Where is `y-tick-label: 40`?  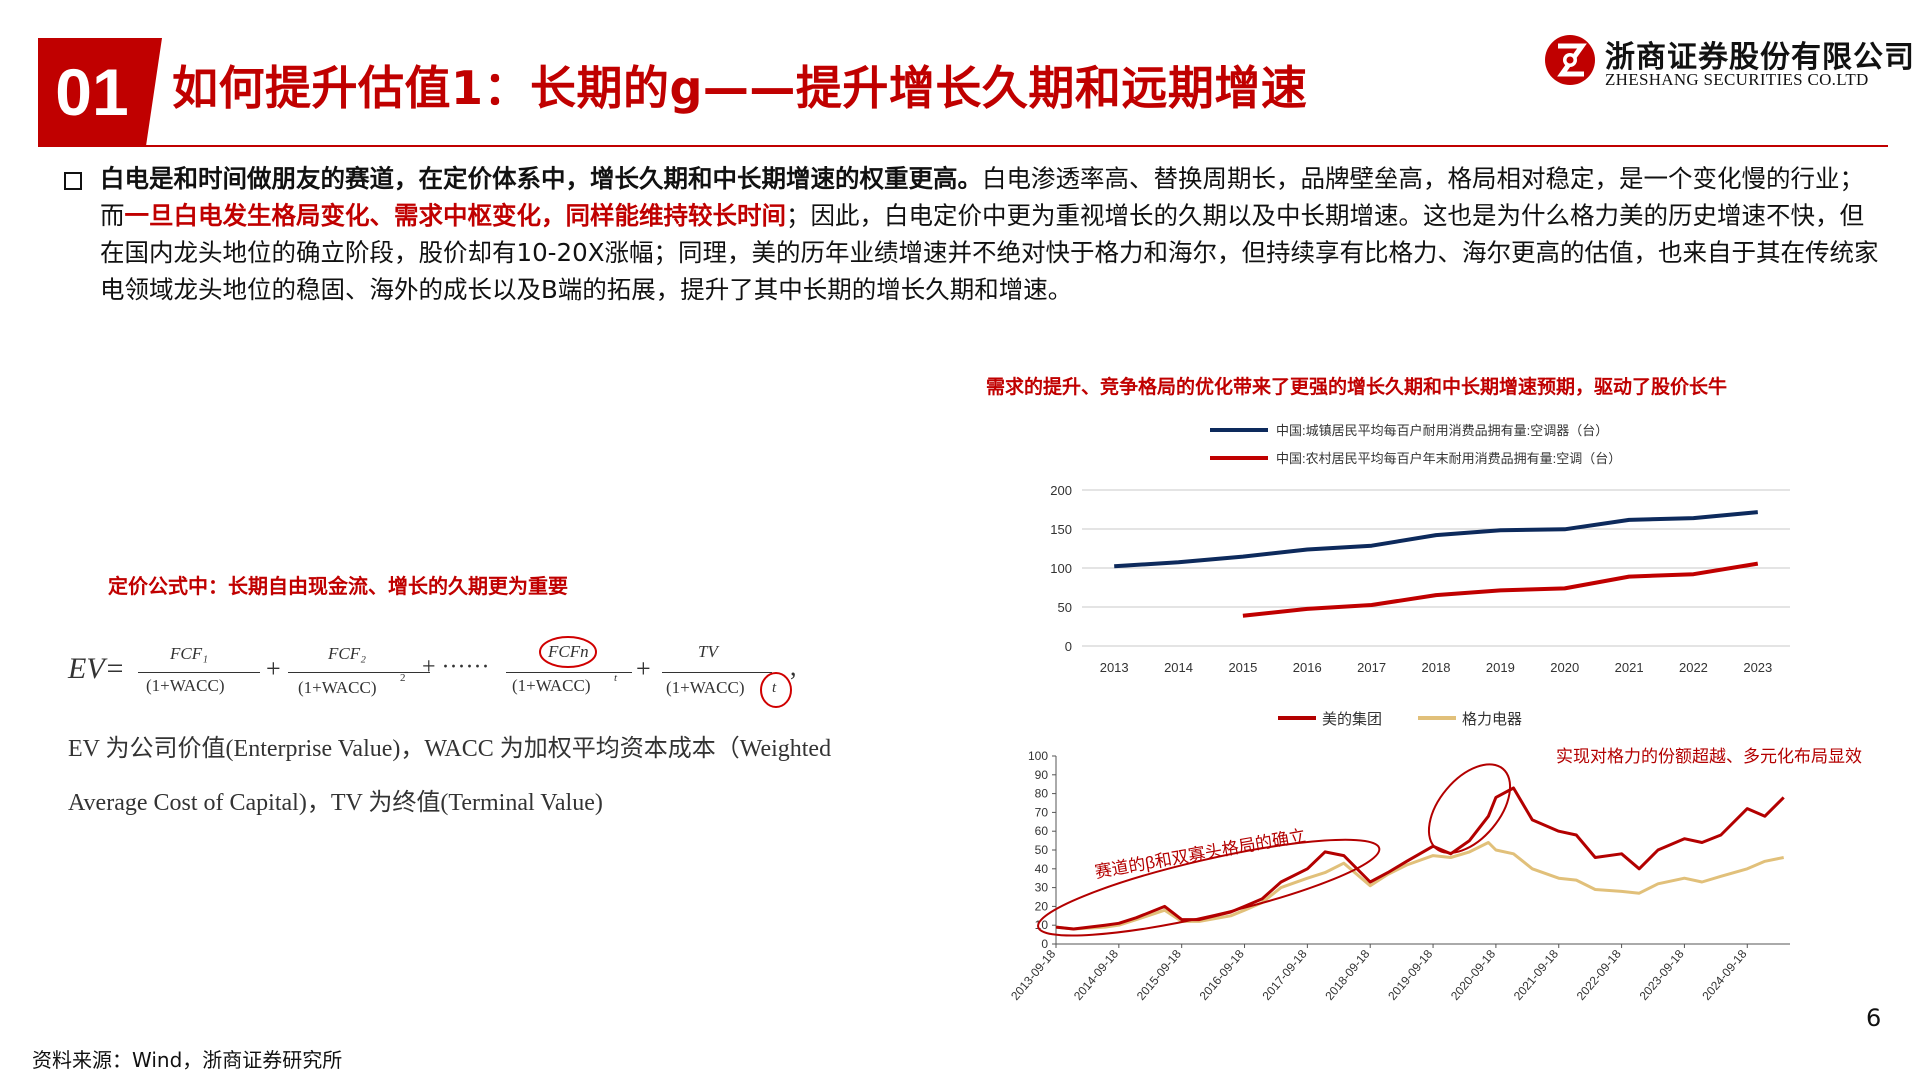
y-tick-label: 40 is located at coordinates (1042, 869).